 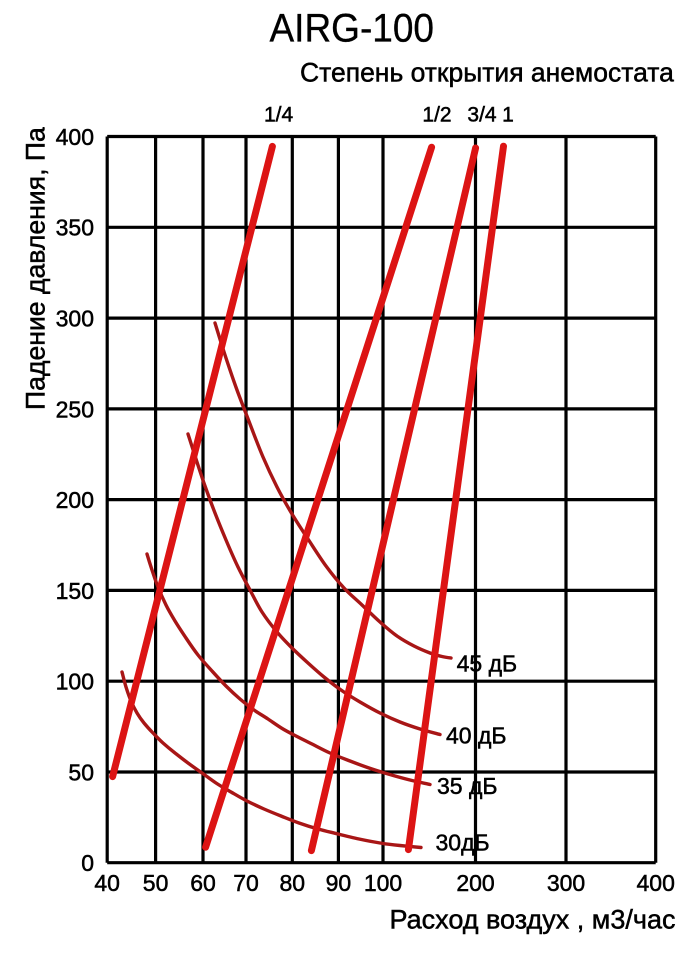 I want to click on svg-text: 30дБ, so click(x=463, y=843).